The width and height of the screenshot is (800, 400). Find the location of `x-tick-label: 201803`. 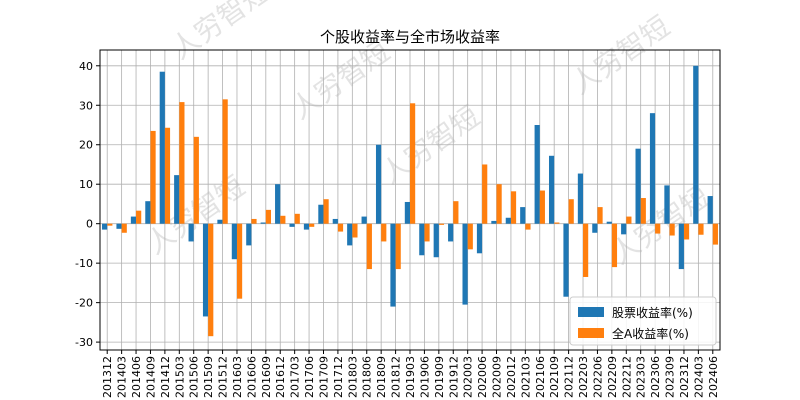

x-tick-label: 201803 is located at coordinates (352, 377).